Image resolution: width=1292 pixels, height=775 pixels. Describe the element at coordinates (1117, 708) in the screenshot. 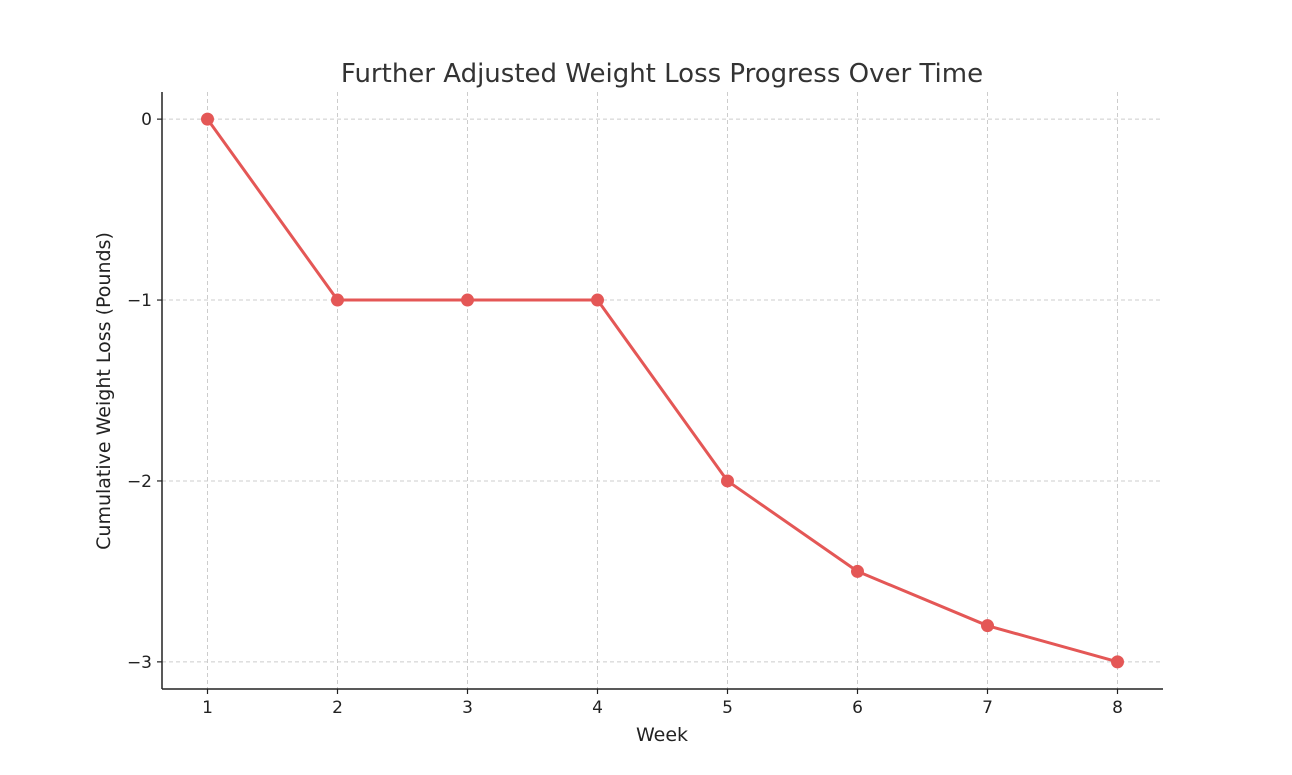

I see `x-tick-label: 8` at that location.